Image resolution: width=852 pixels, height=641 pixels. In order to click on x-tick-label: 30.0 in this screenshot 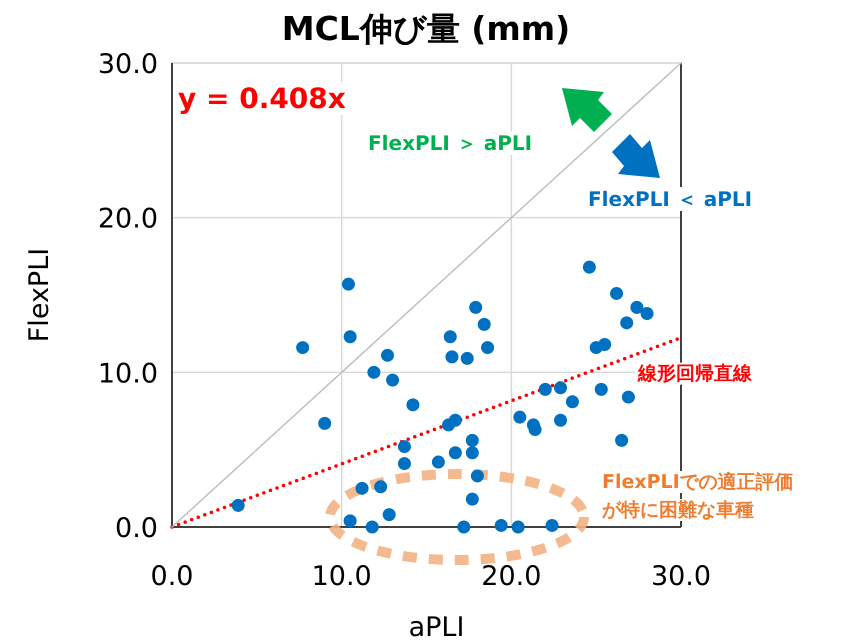, I will do `click(681, 576)`.